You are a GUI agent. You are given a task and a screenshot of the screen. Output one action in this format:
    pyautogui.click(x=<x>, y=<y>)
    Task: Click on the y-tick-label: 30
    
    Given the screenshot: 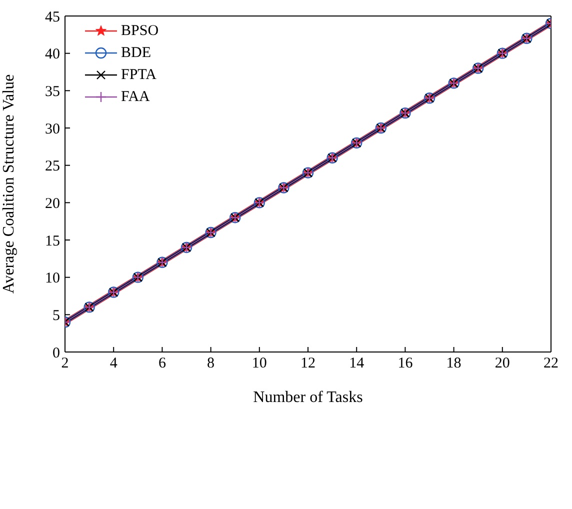 What is the action you would take?
    pyautogui.click(x=52, y=129)
    